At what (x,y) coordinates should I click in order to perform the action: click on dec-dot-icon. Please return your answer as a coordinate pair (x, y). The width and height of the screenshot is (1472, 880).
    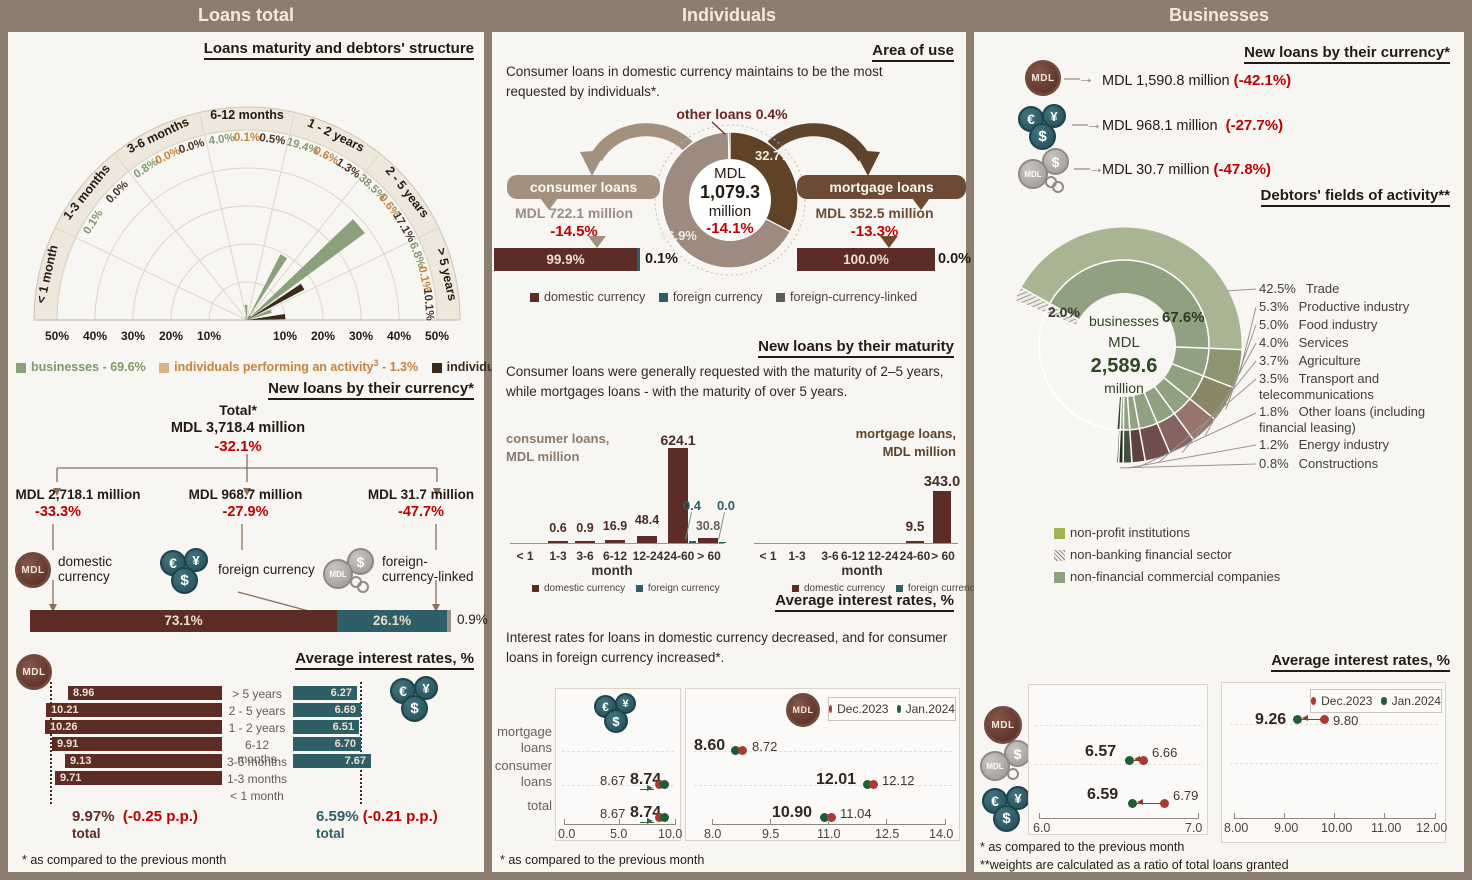
    Looking at the image, I should click on (831, 709).